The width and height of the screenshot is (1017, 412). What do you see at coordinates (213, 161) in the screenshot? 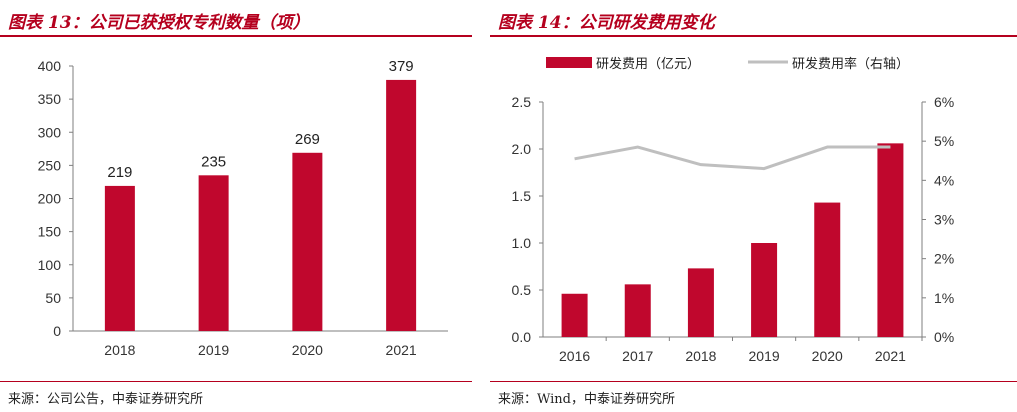
I see `data-label: 235` at bounding box center [213, 161].